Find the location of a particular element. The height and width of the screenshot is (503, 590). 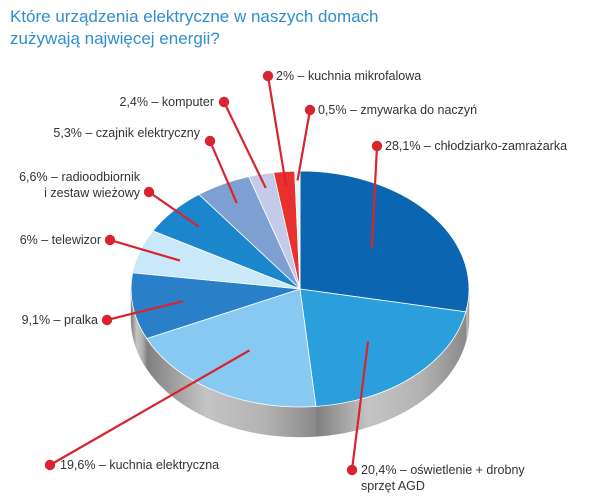

slice-label-line: 2% – kuchnia mikrofalowa is located at coordinates (348, 76).